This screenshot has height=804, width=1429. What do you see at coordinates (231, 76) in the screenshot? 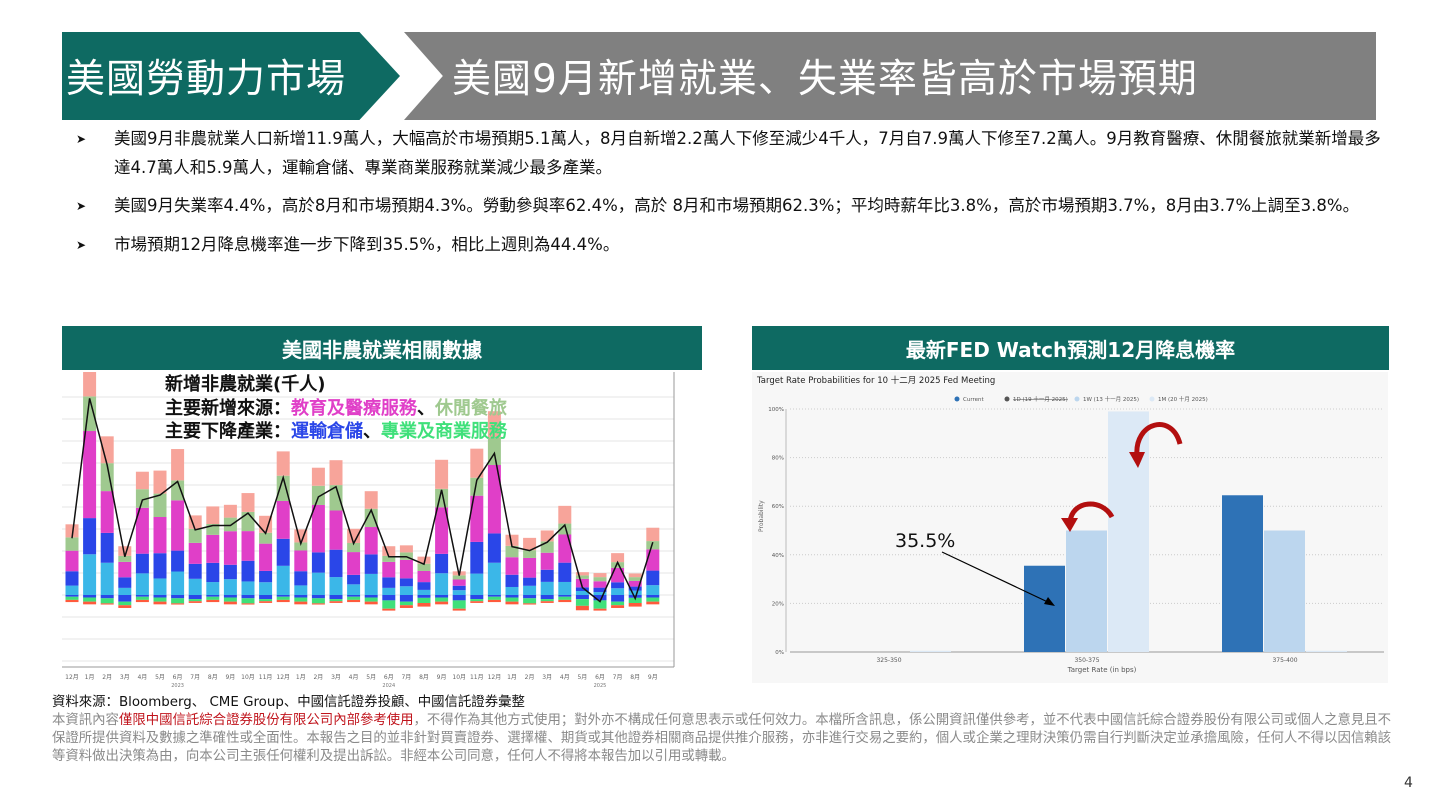
I see `section-title-banner: 美國勞動力市場` at bounding box center [231, 76].